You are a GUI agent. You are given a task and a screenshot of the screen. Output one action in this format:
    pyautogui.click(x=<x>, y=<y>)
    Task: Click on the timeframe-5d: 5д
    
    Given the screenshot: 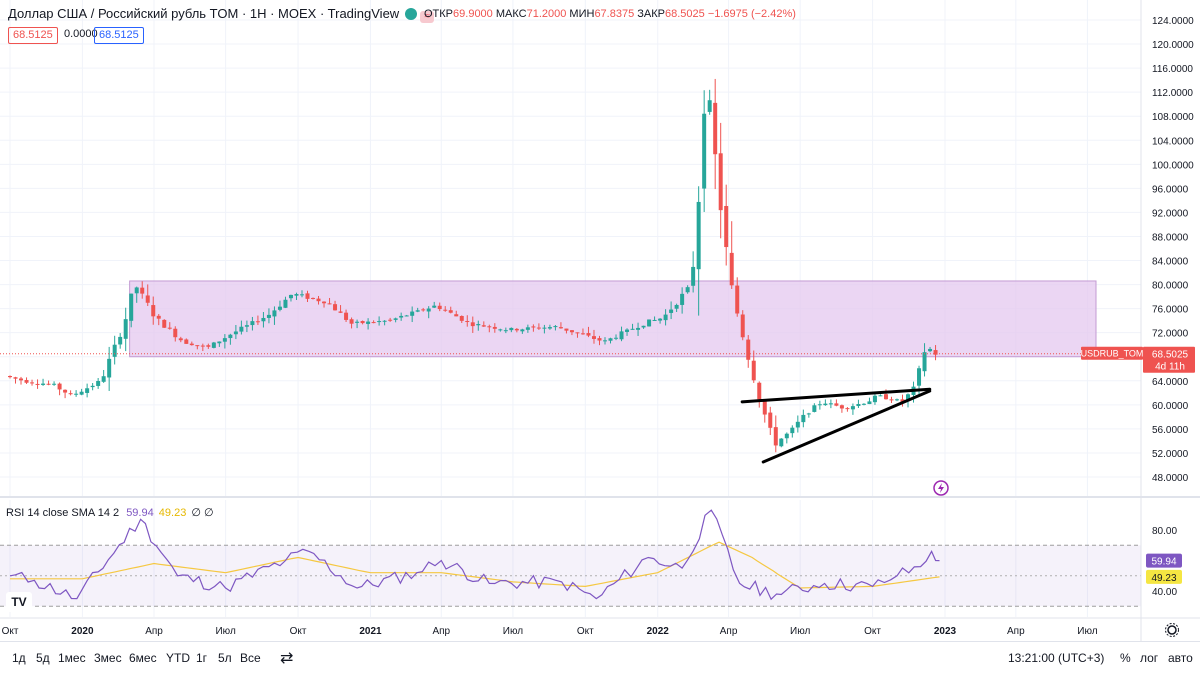 What is the action you would take?
    pyautogui.click(x=43, y=658)
    